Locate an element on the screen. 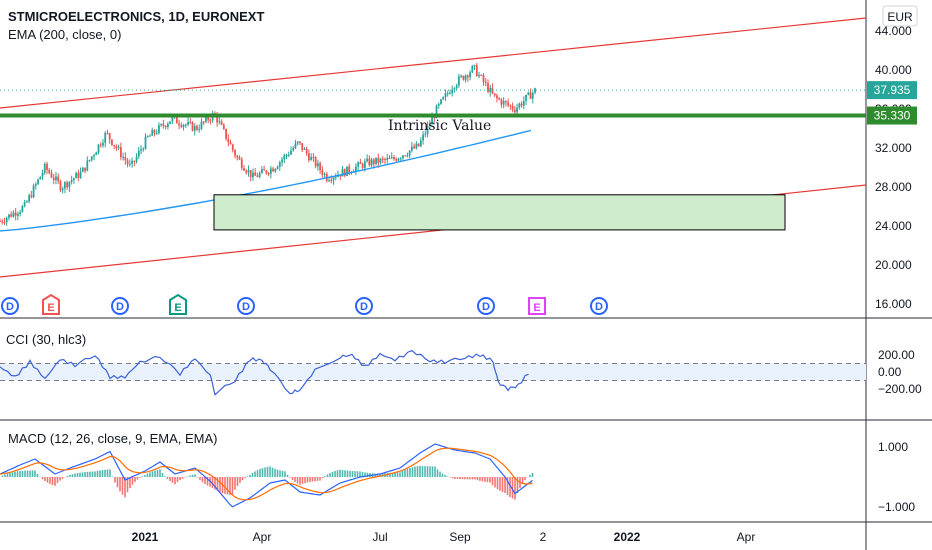  macd-pane is located at coordinates (267, 475).